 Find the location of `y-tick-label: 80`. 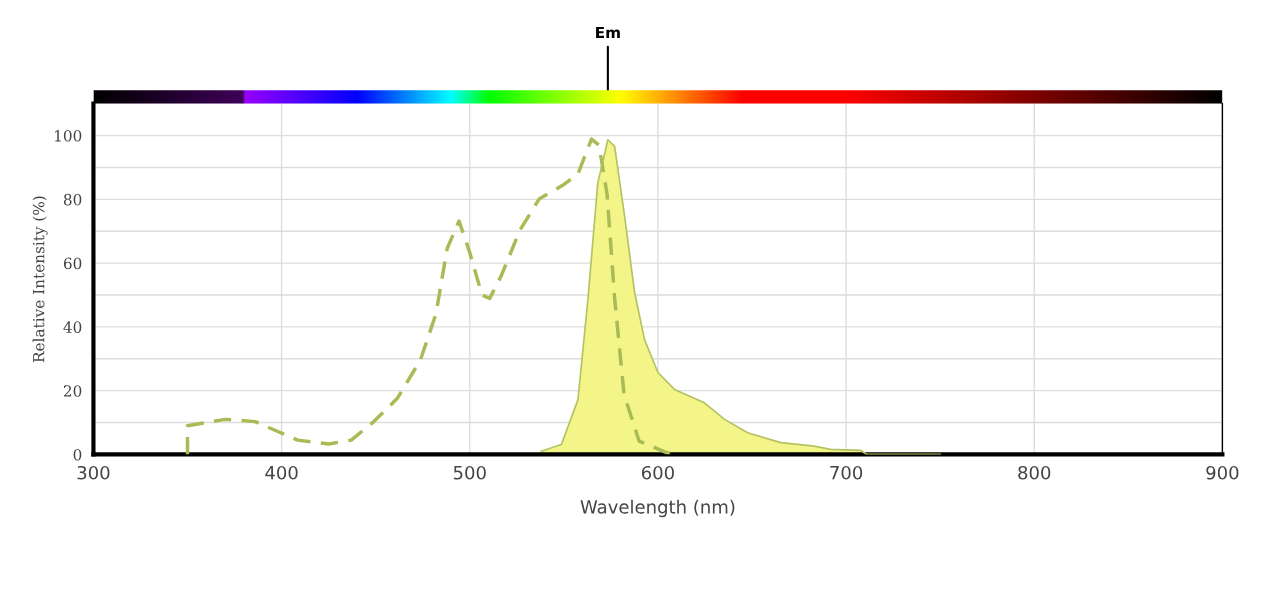

y-tick-label: 80 is located at coordinates (72, 199).